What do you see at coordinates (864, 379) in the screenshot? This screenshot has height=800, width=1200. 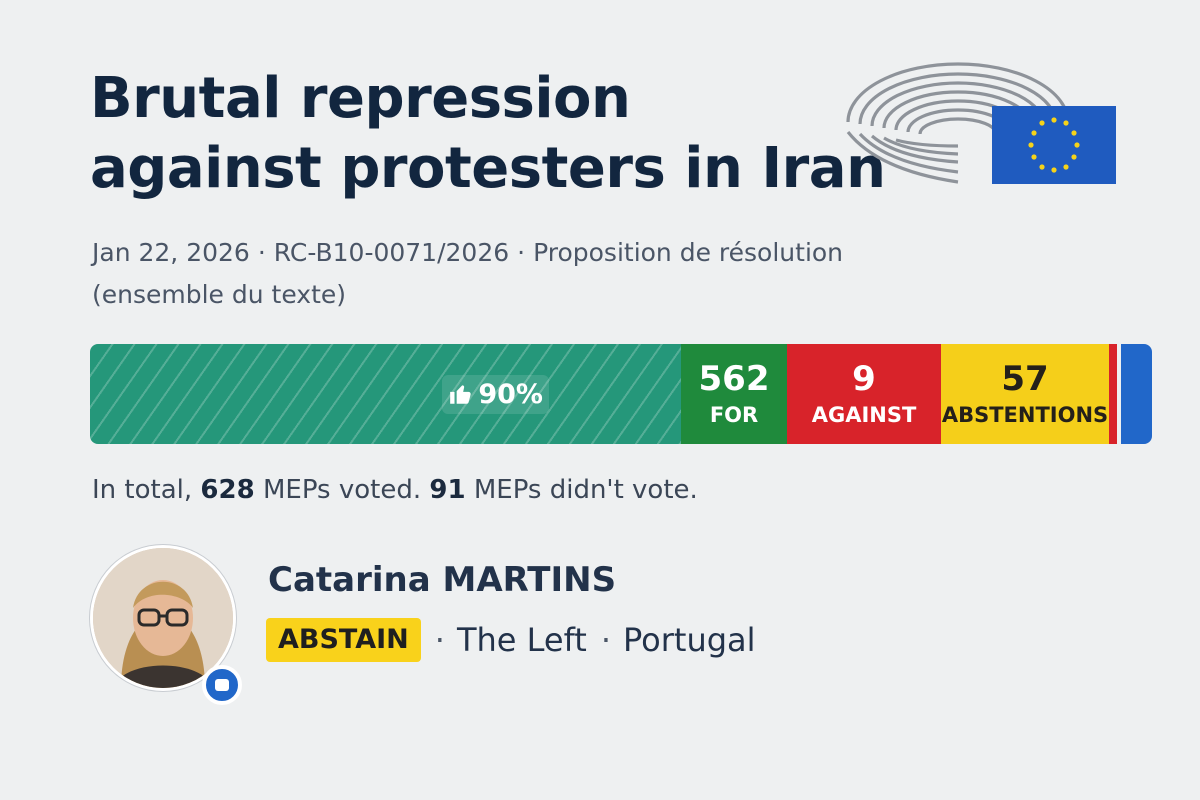 I see `against-count: 9` at bounding box center [864, 379].